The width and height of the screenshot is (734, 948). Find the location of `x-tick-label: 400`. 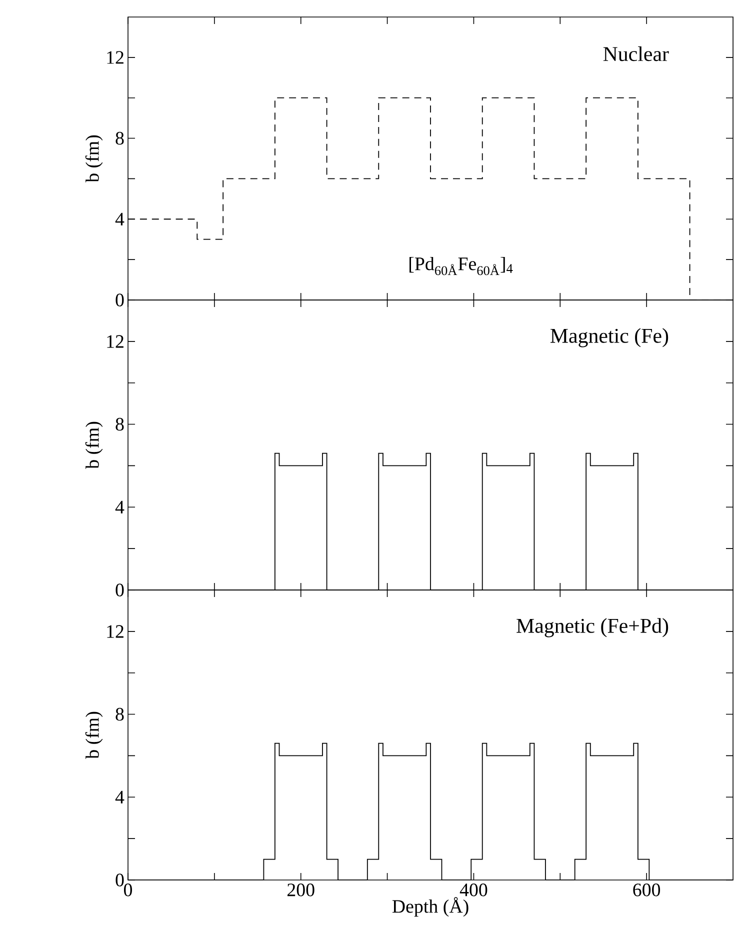

x-tick-label: 400 is located at coordinates (474, 890).